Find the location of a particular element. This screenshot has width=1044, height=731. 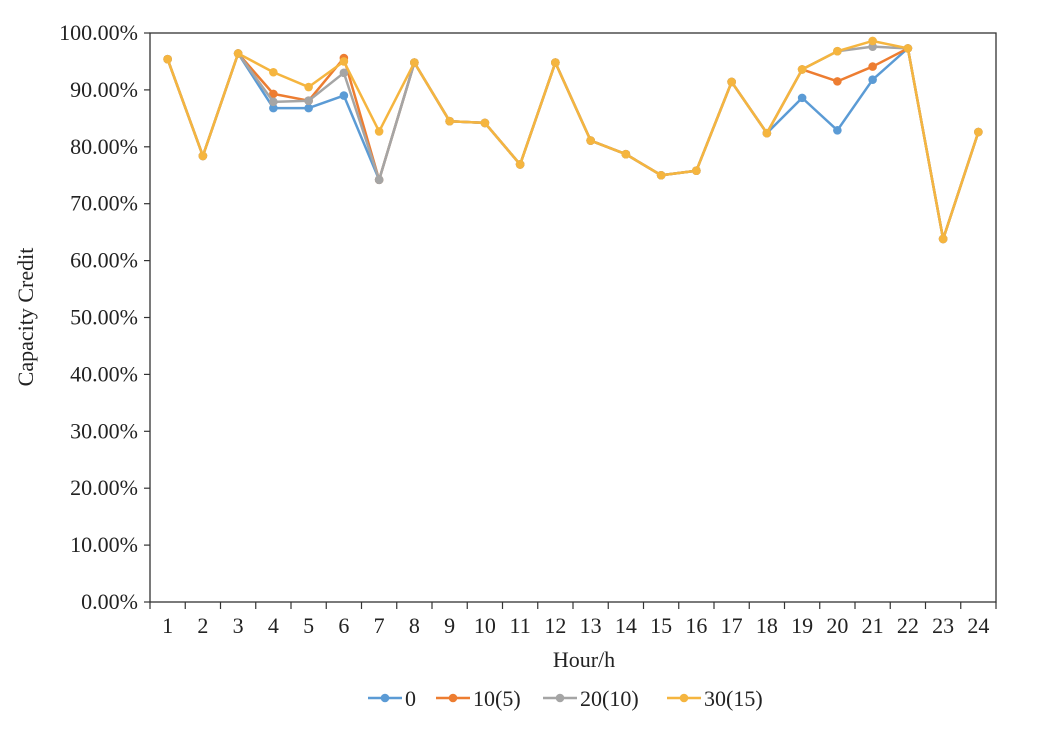

legend-item: 20(10) is located at coordinates (591, 698).